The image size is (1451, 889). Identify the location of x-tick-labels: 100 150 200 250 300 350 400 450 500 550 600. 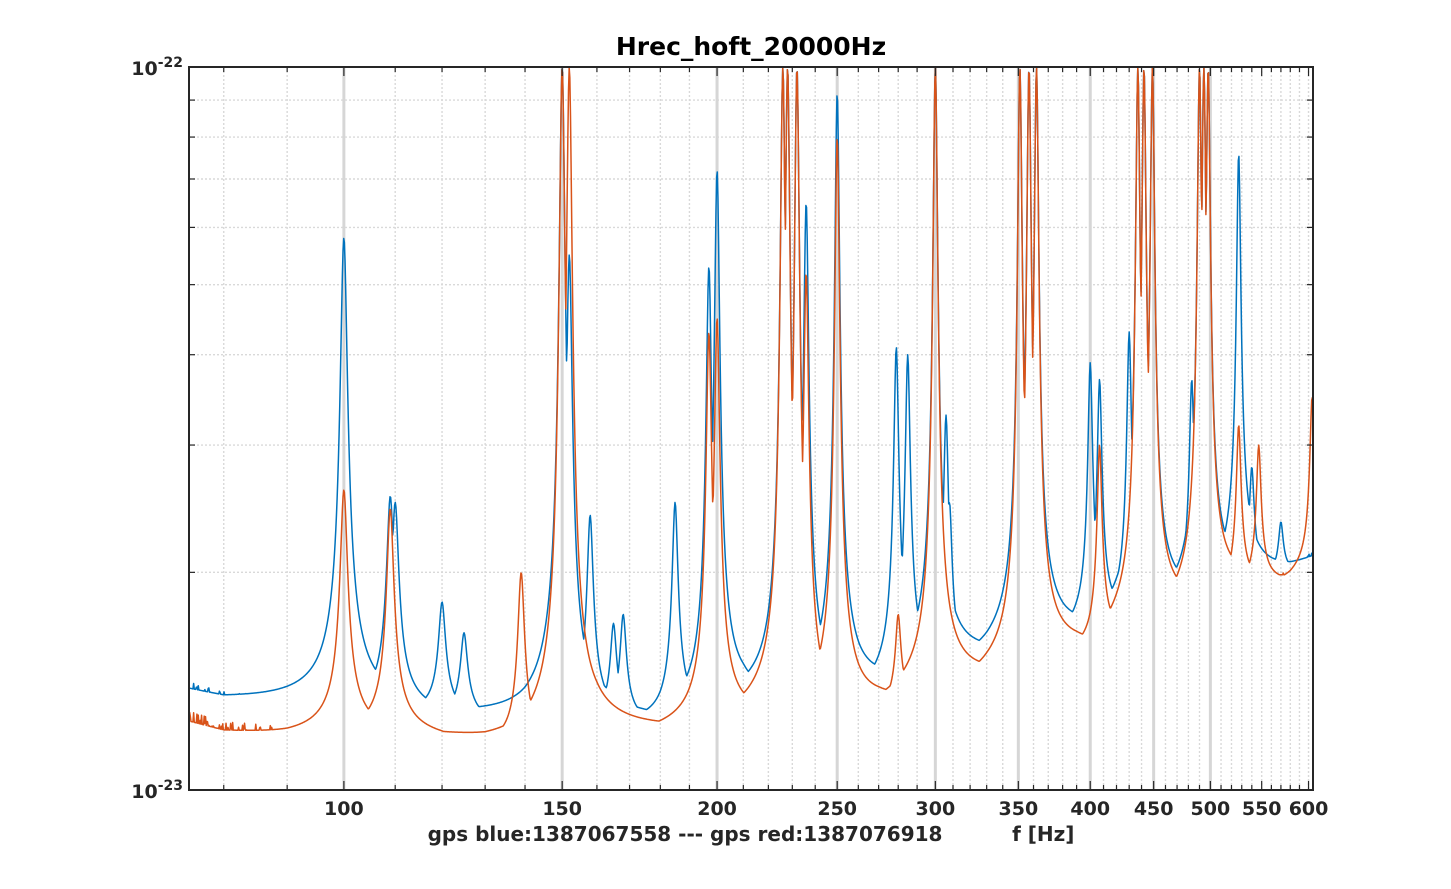
(826, 809).